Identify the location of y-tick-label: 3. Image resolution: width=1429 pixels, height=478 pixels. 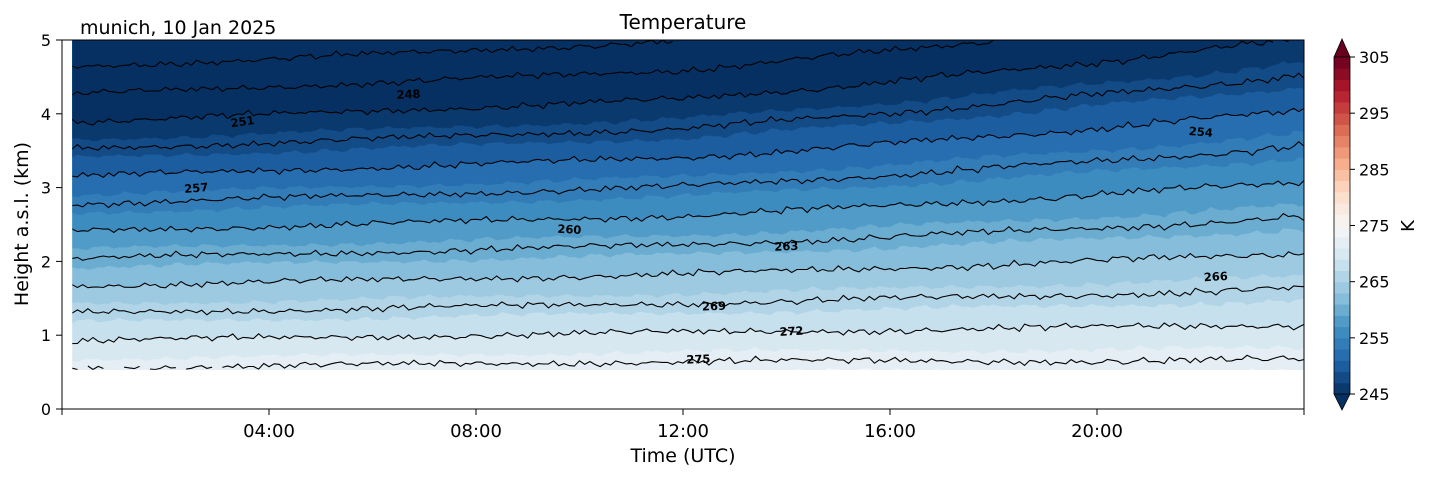
(46, 188).